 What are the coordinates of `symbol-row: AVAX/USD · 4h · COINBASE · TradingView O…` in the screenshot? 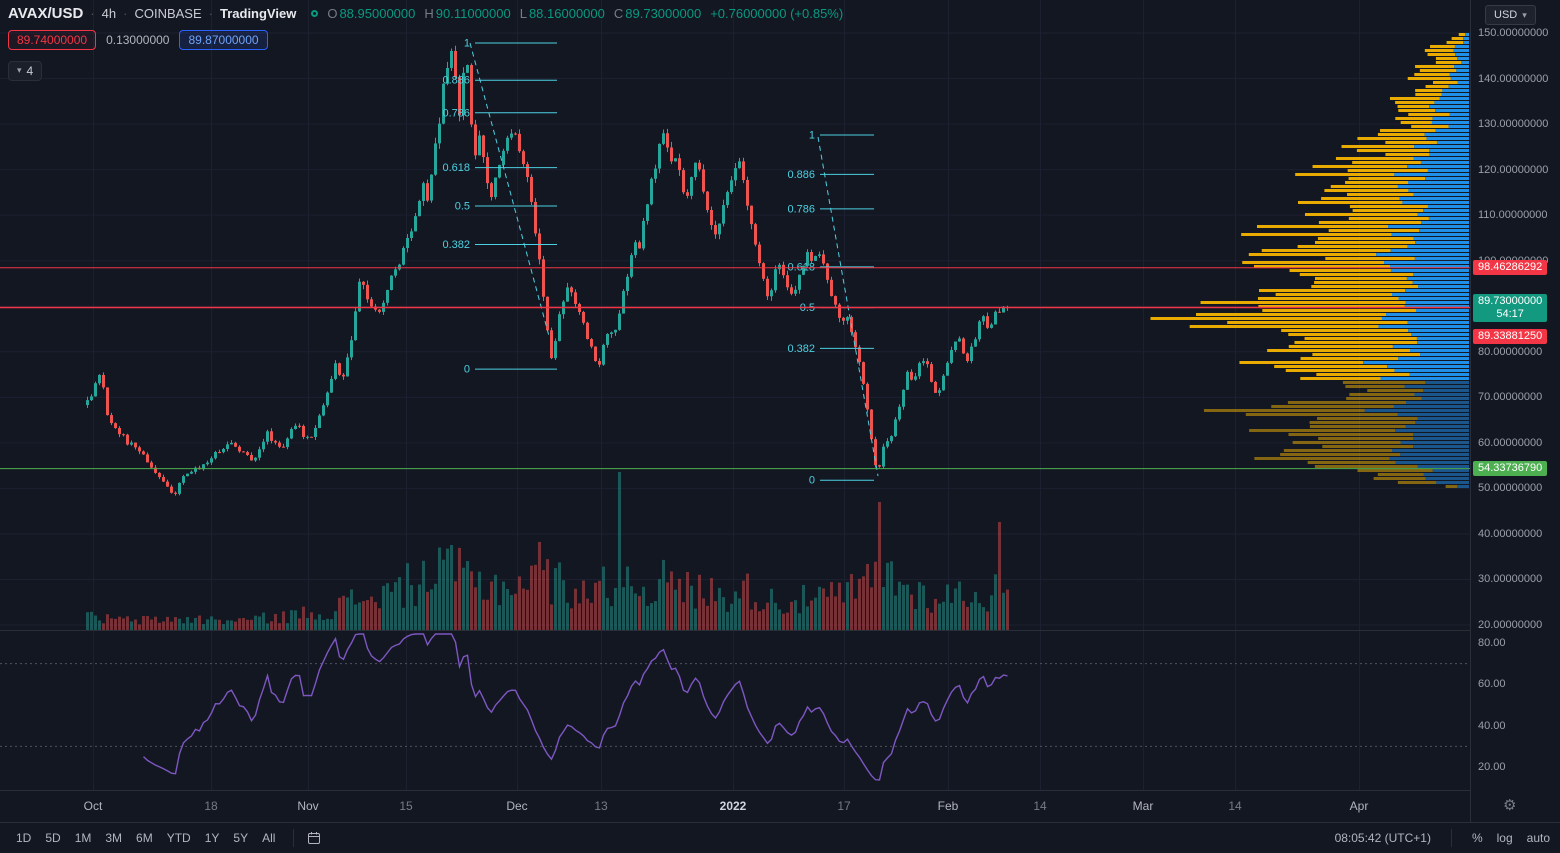 It's located at (425, 13).